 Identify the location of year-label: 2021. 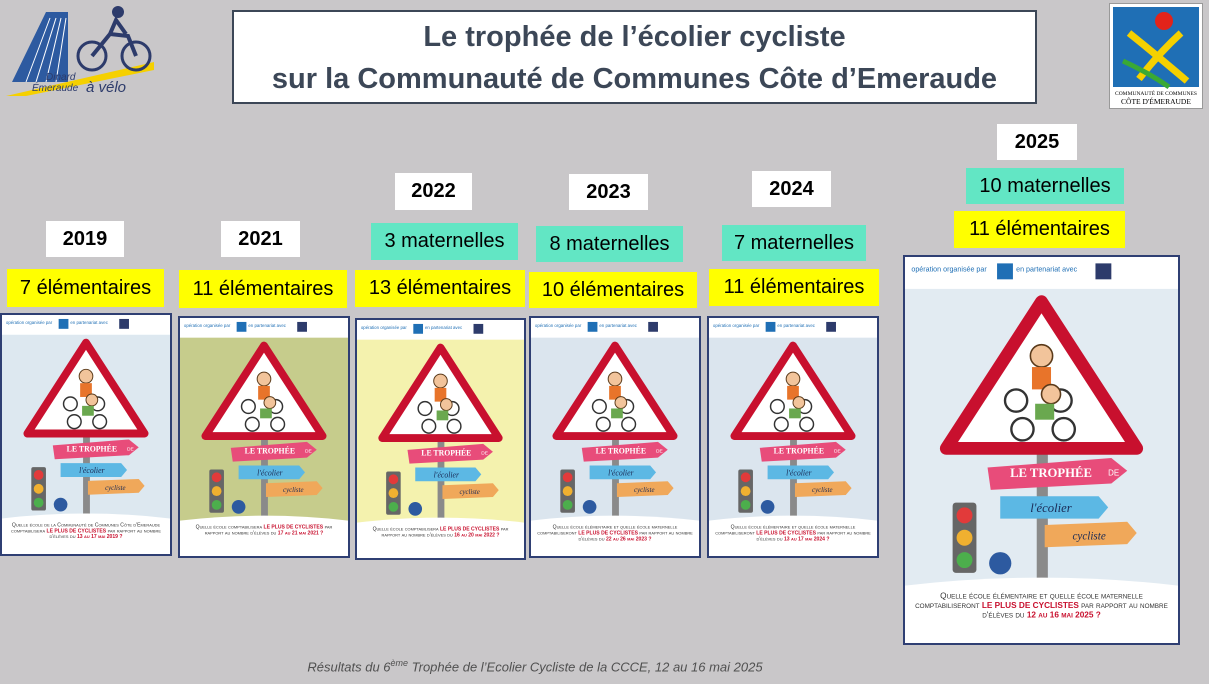
(260, 239).